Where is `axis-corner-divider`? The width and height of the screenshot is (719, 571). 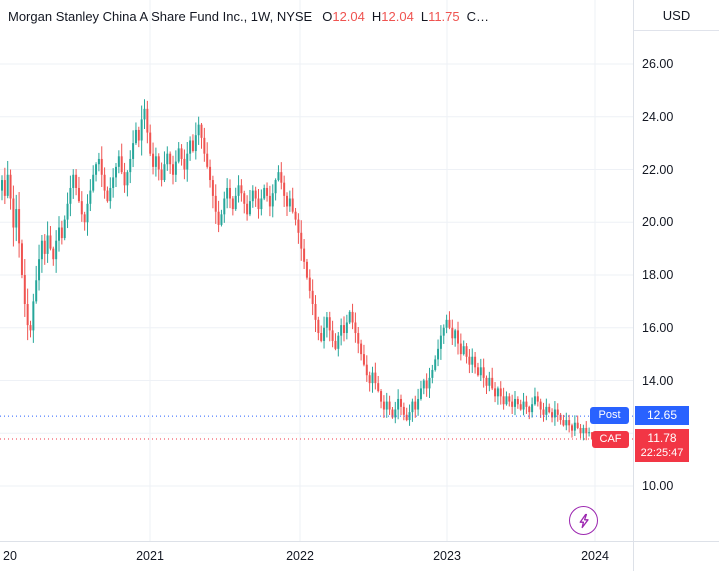 axis-corner-divider is located at coordinates (633, 556).